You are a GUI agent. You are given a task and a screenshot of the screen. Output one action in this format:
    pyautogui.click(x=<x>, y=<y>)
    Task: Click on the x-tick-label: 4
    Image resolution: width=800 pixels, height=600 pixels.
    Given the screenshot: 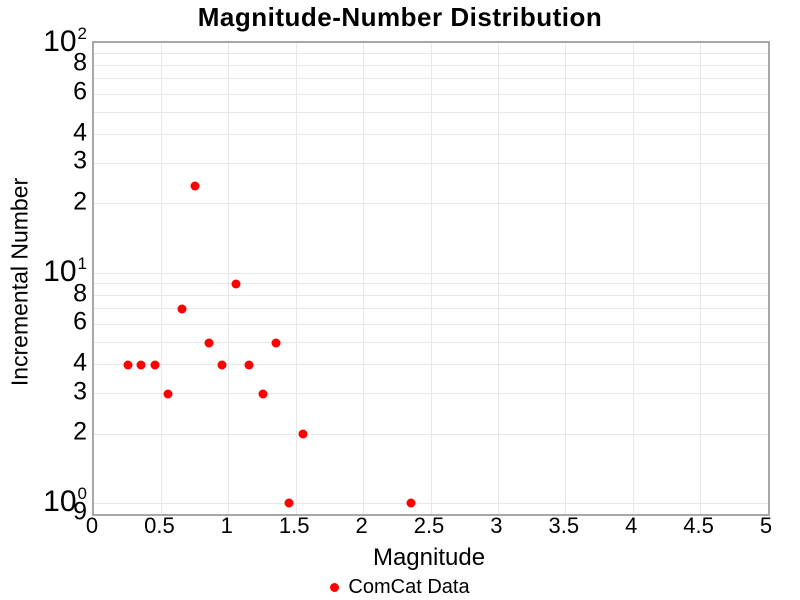 What is the action you would take?
    pyautogui.click(x=631, y=525)
    